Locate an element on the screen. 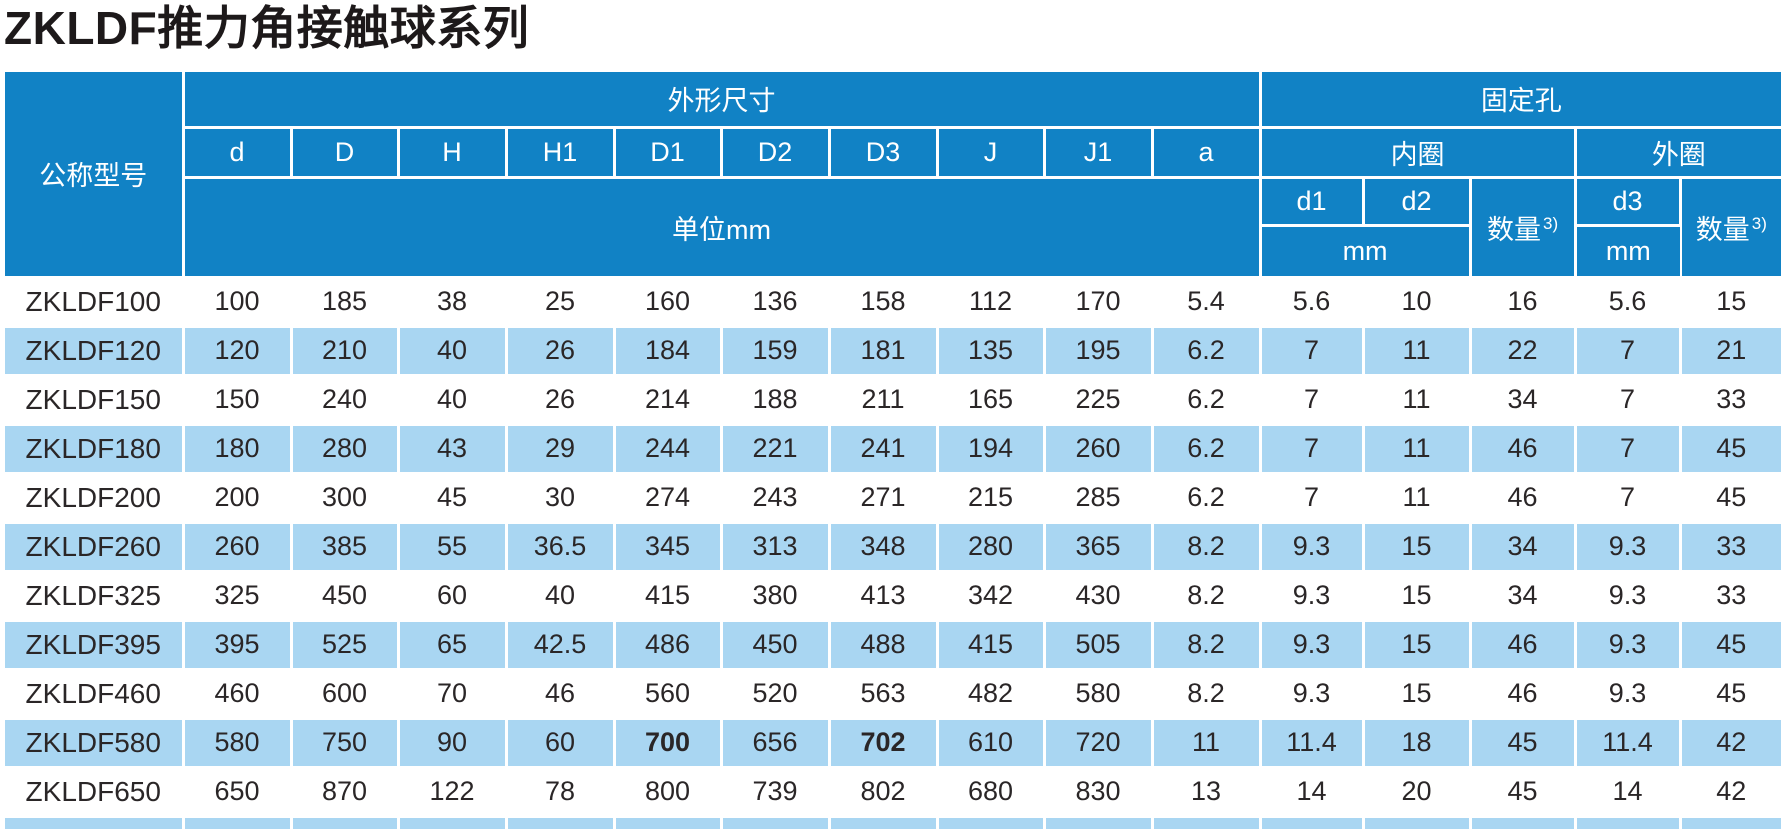  col-header-J: J is located at coordinates (991, 153).